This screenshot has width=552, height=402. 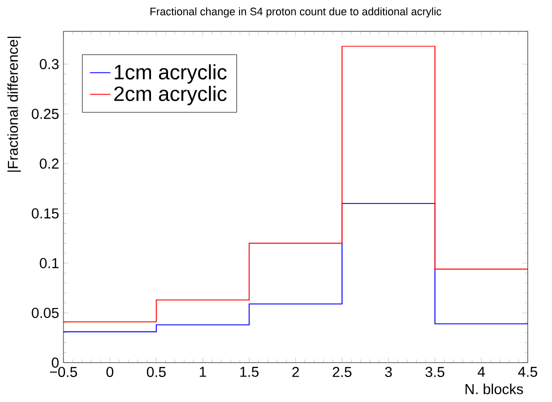 What do you see at coordinates (388, 372) in the screenshot?
I see `x-tick-label: 3` at bounding box center [388, 372].